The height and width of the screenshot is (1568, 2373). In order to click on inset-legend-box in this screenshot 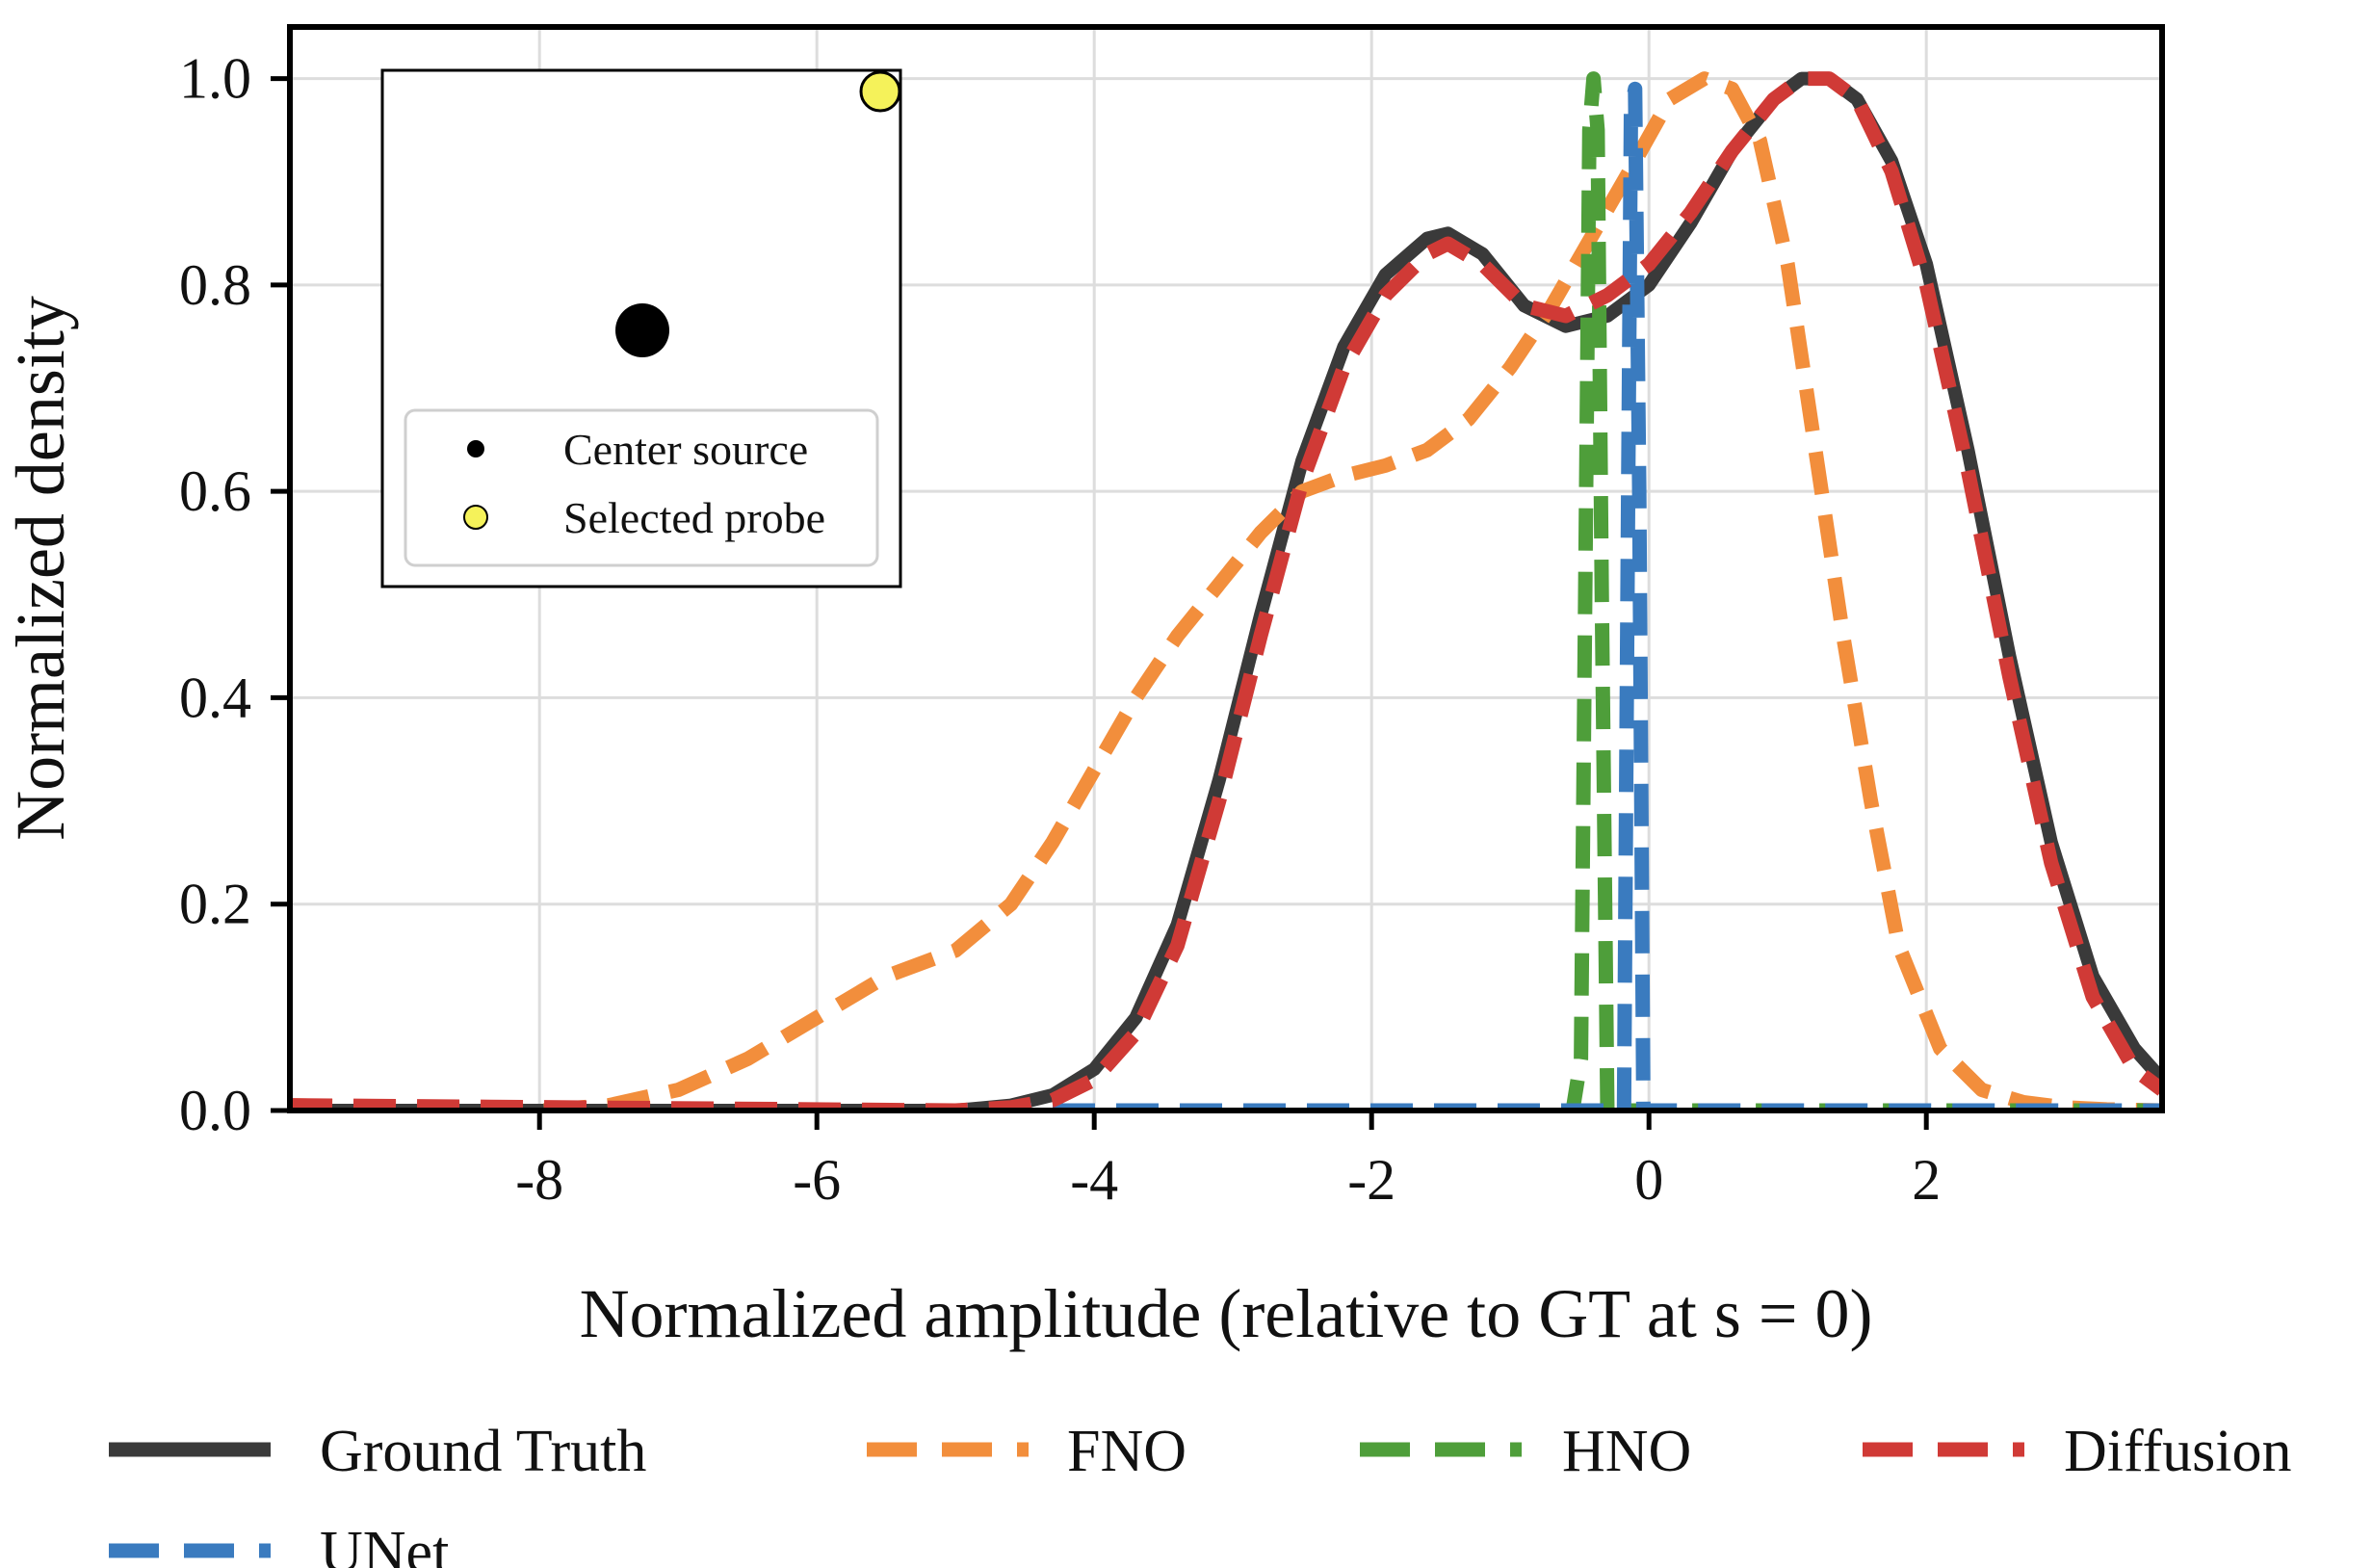, I will do `click(641, 487)`.